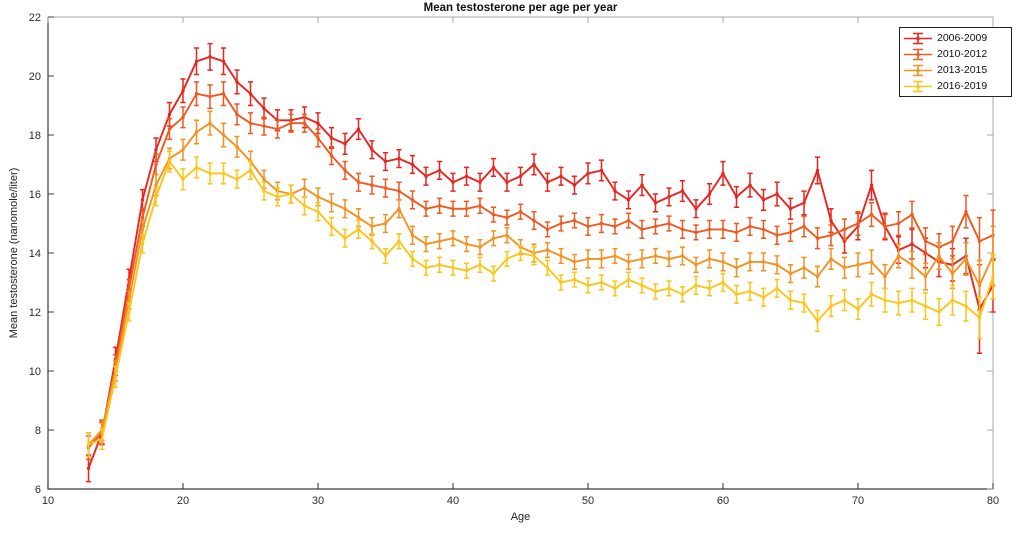 The width and height of the screenshot is (1024, 550). What do you see at coordinates (962, 70) in the screenshot?
I see `legend-label: 2013-2015` at bounding box center [962, 70].